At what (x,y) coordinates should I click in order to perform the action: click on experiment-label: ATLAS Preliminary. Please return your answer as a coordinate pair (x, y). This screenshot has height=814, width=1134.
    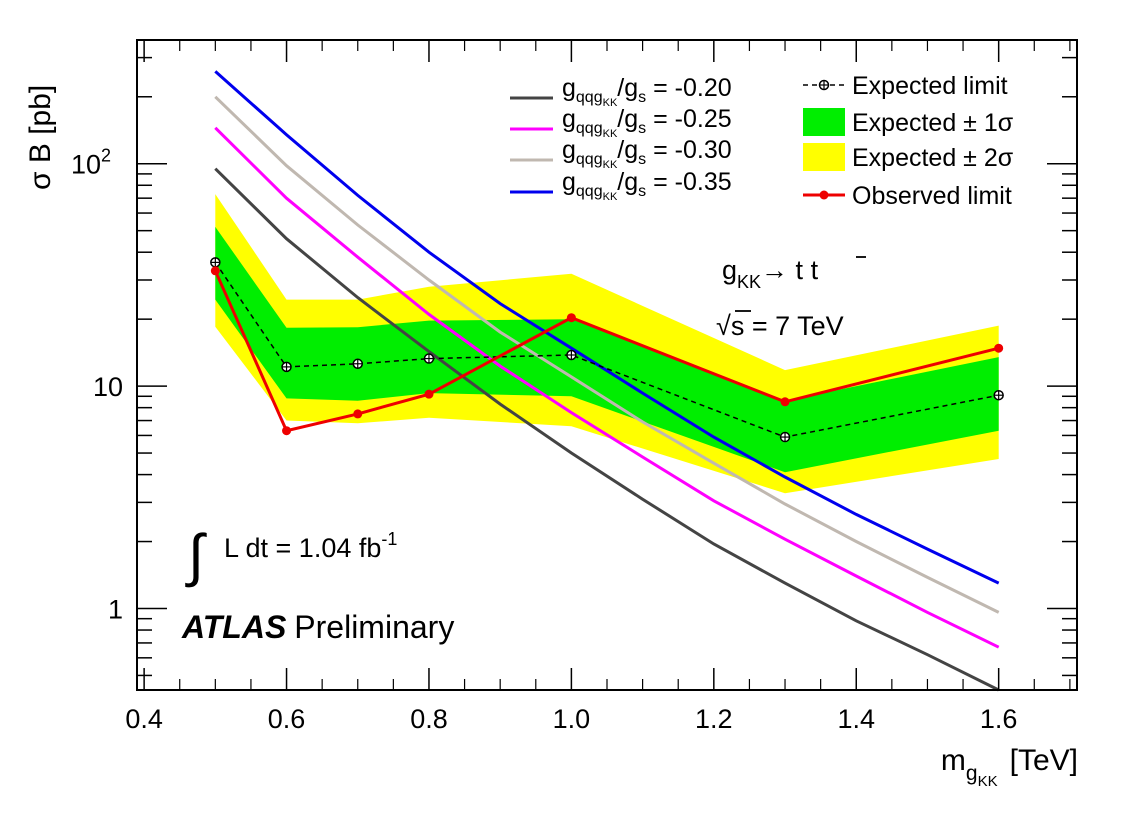
    Looking at the image, I should click on (317, 627).